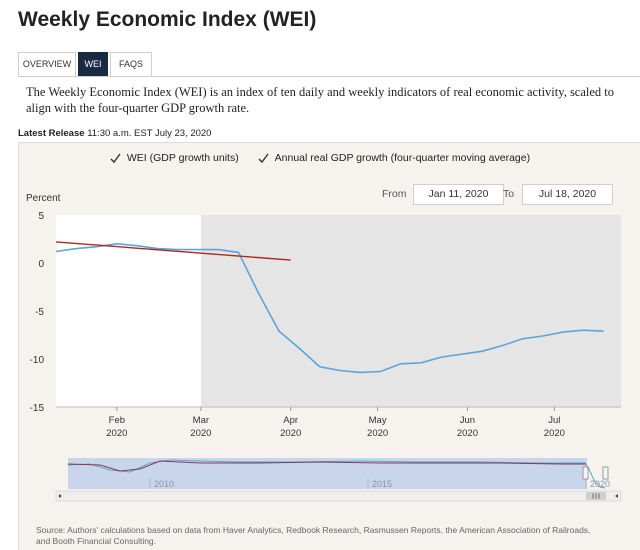  Describe the element at coordinates (585, 473) in the screenshot. I see `navigator-handle-left` at that location.